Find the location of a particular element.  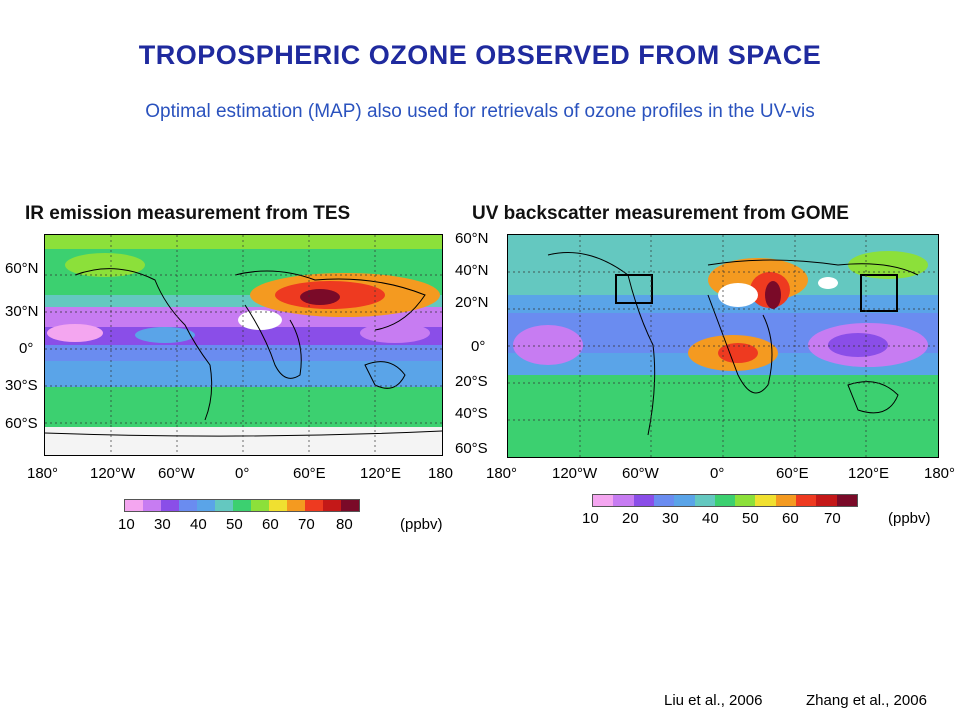

citation-zhang: Zhang et al., 2006 is located at coordinates (866, 700).